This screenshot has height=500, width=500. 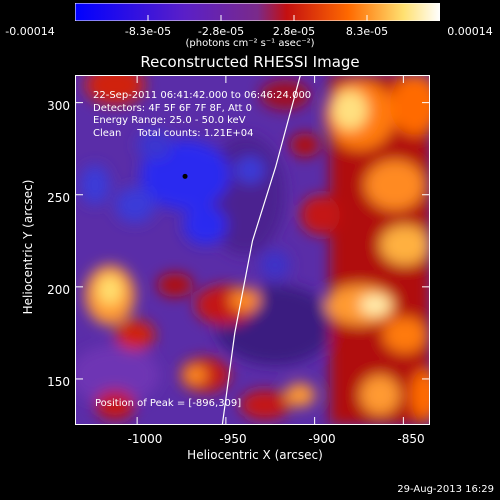 What do you see at coordinates (168, 403) in the screenshot?
I see `peak-position-text: Position of Peak = [-896,309]` at bounding box center [168, 403].